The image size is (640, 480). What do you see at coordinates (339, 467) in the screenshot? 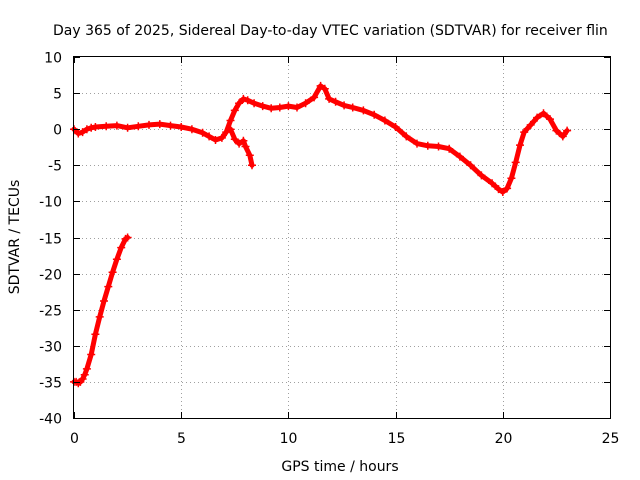
I see `x-axis-label: GPS time / hours` at bounding box center [339, 467].